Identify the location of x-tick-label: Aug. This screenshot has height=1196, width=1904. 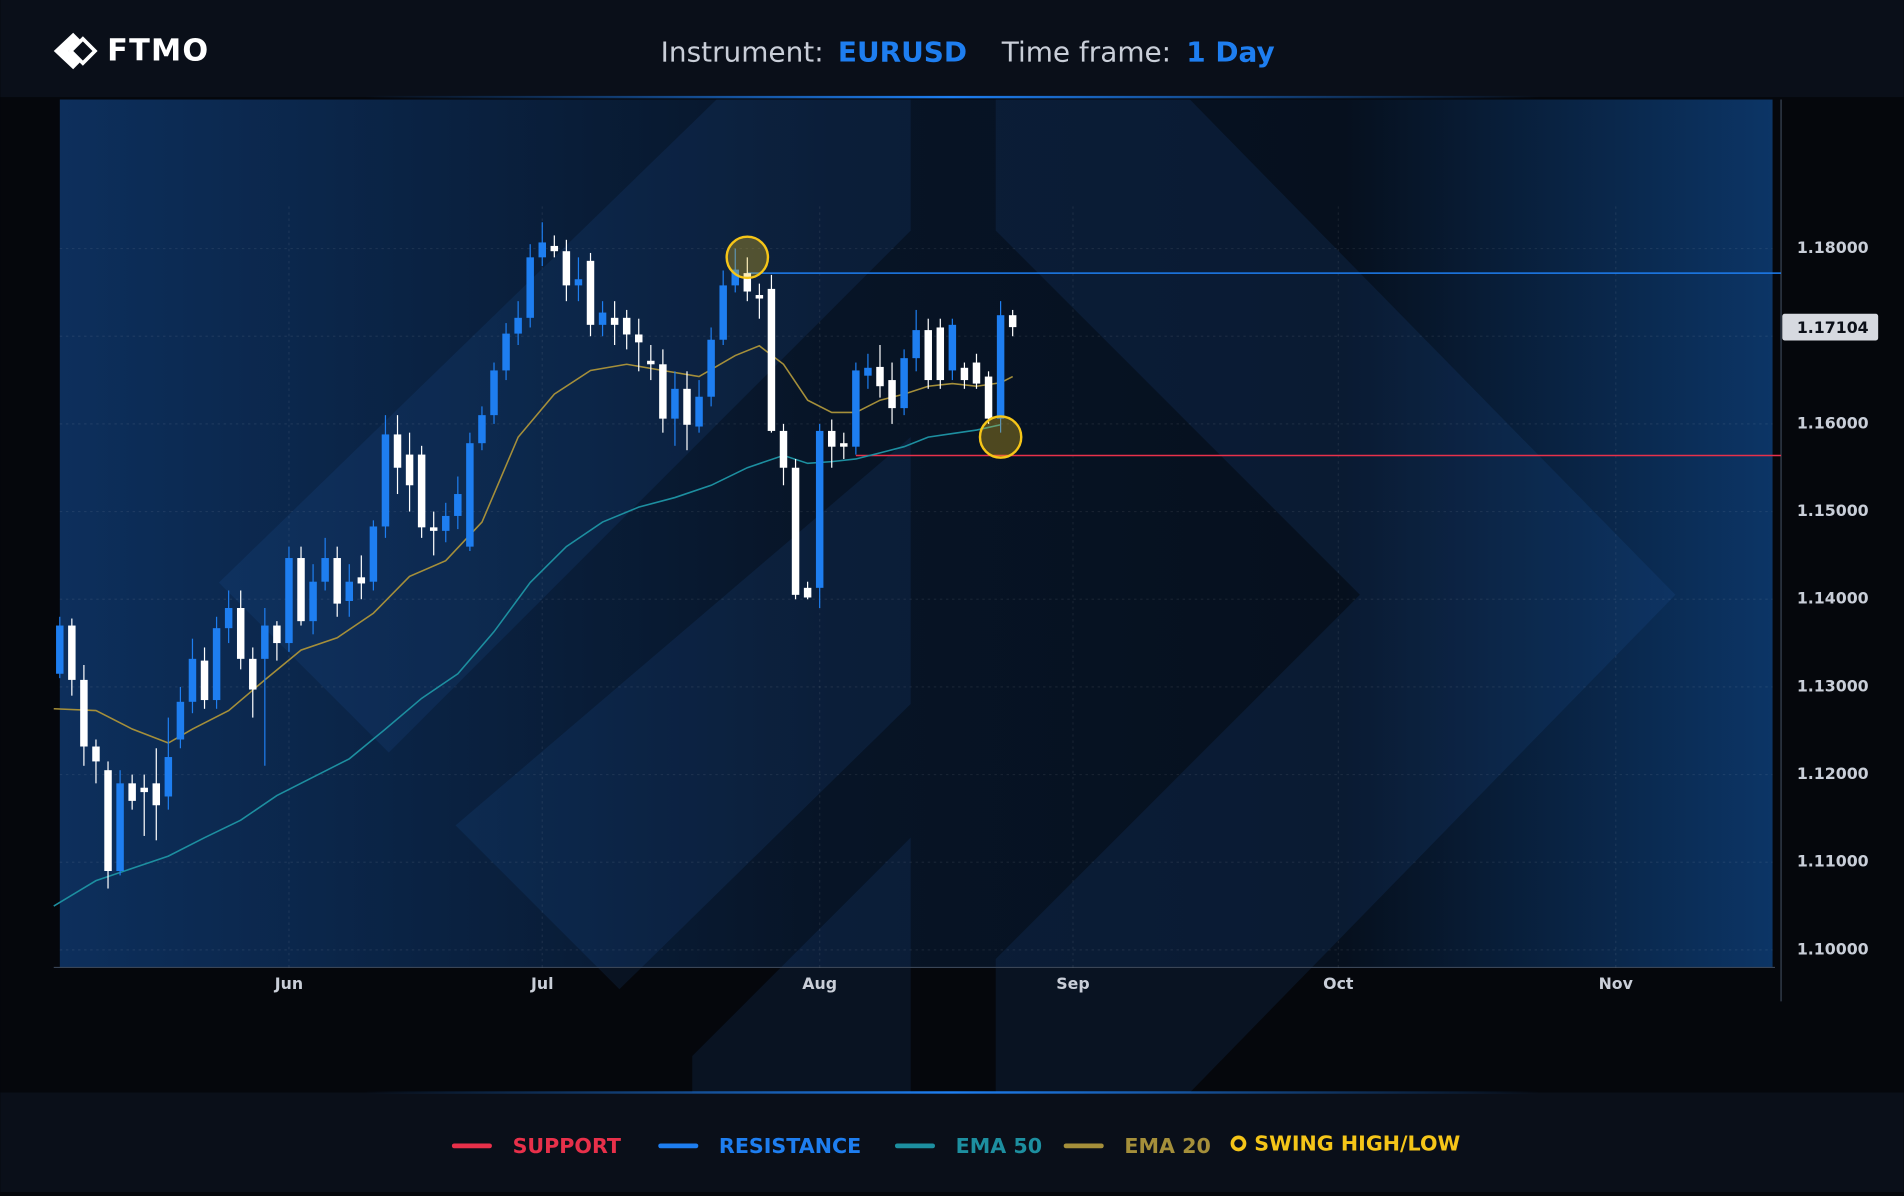
(819, 983).